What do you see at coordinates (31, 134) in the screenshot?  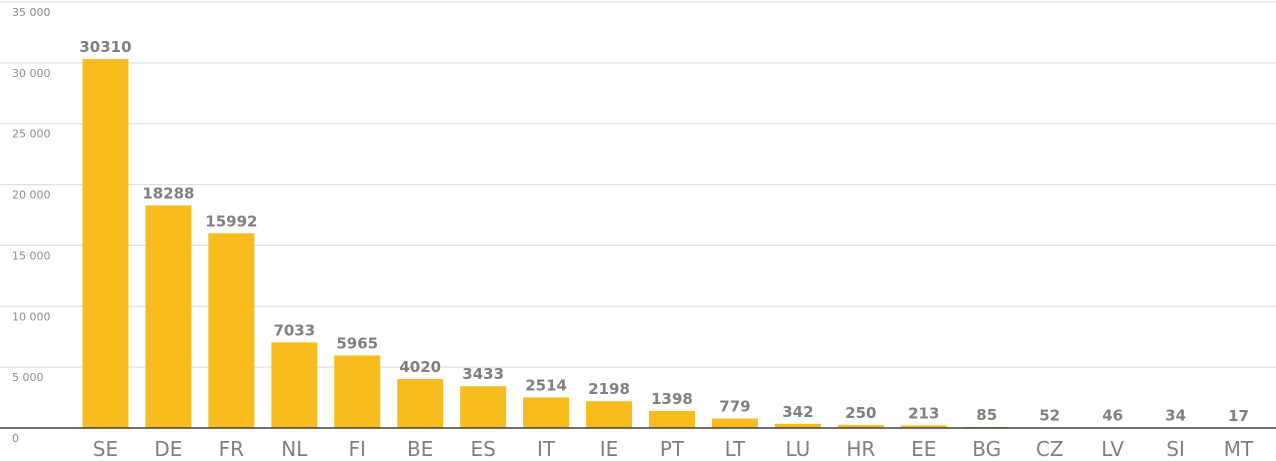 I see `y-tick-label: 25 000` at bounding box center [31, 134].